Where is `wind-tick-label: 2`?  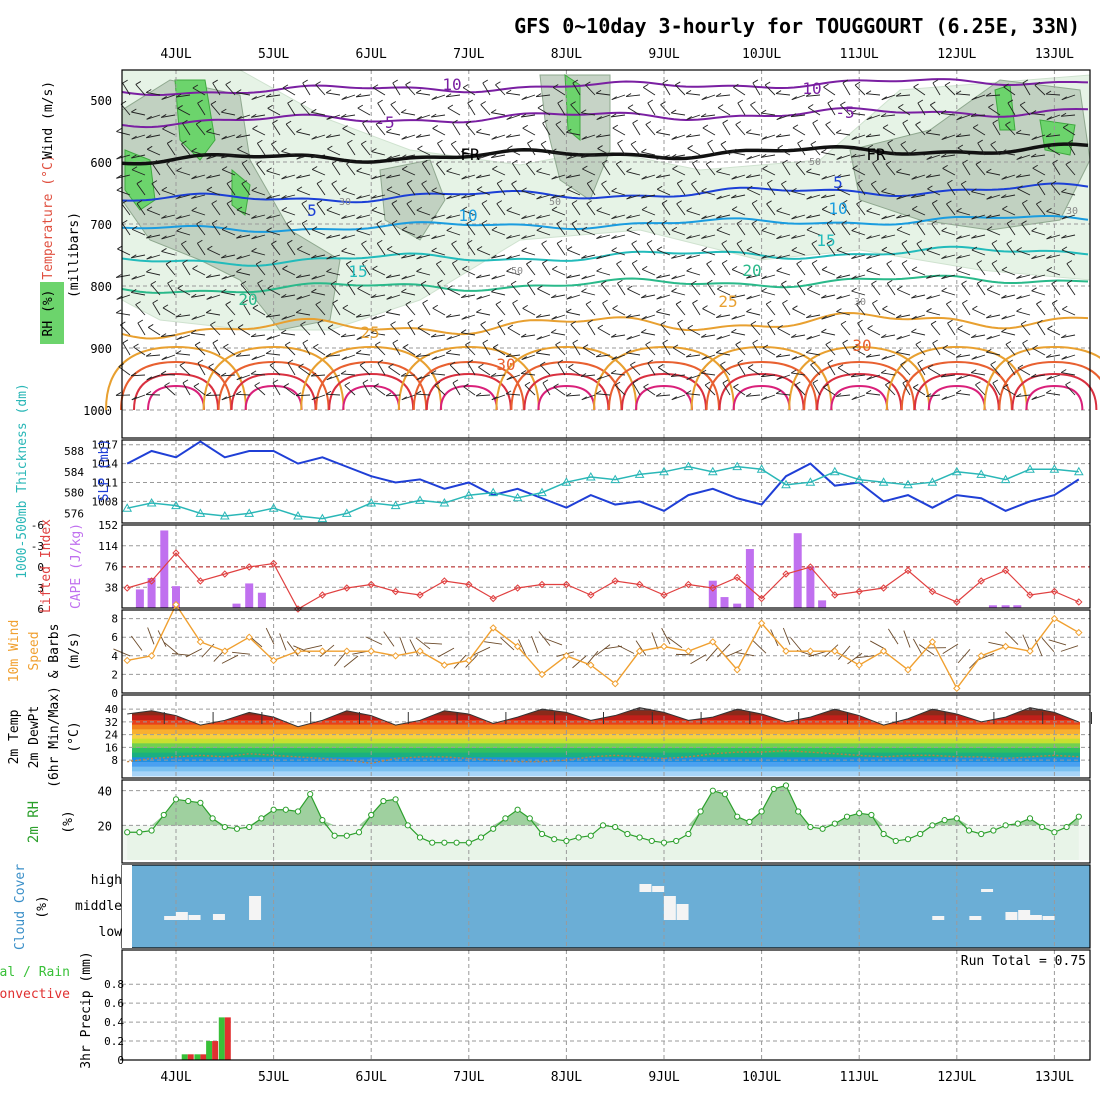 wind-tick-label: 2 is located at coordinates (114, 674).